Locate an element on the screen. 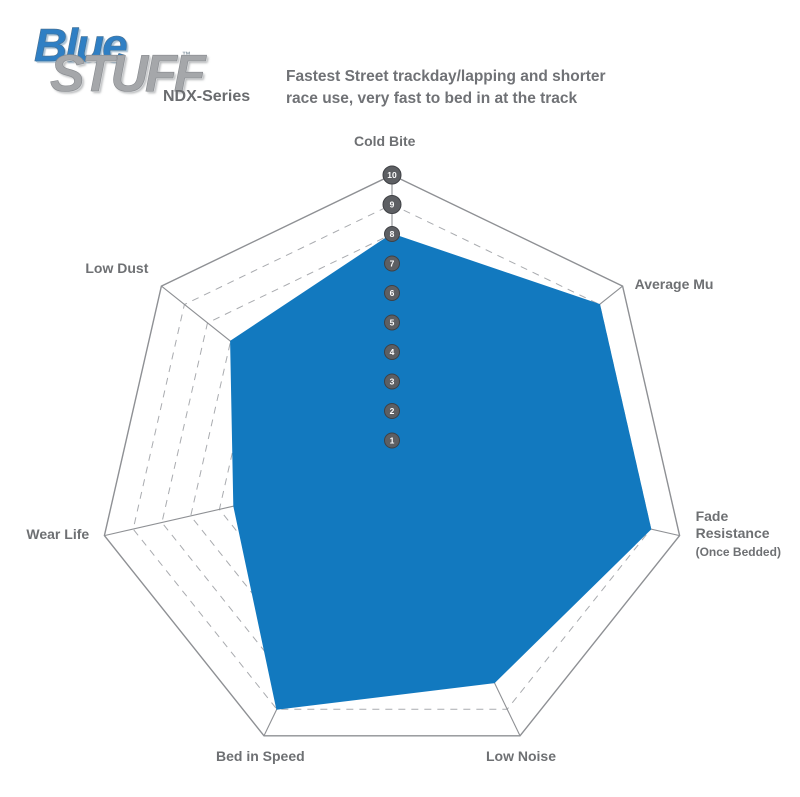 The width and height of the screenshot is (800, 797). axis-label-cold-bite: Cold Bite is located at coordinates (385, 141).